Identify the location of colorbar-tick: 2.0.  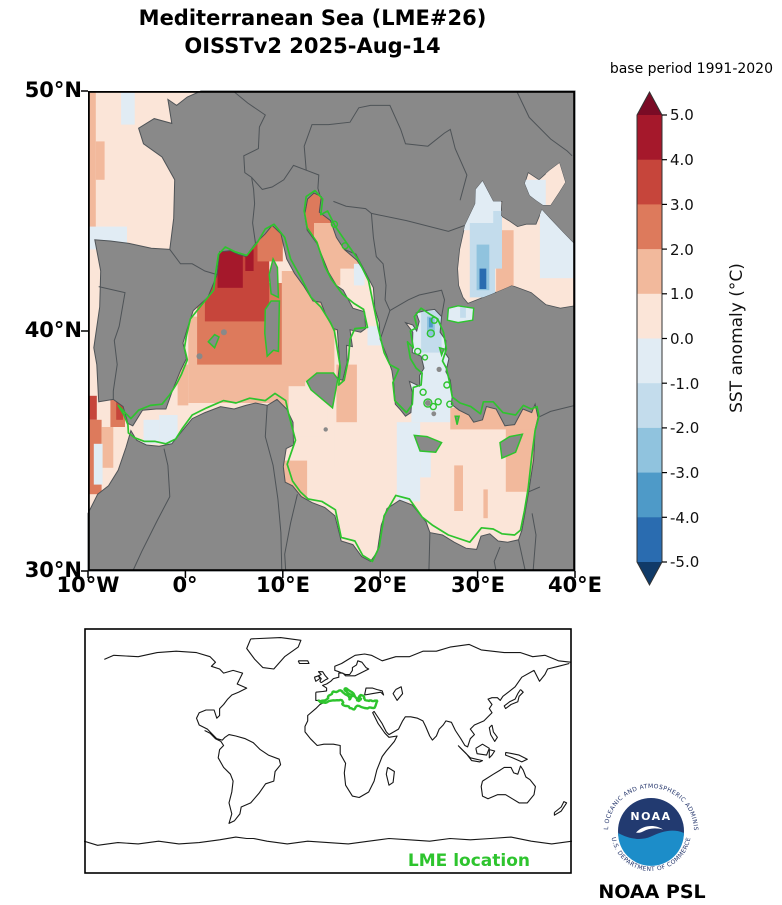
(682, 250).